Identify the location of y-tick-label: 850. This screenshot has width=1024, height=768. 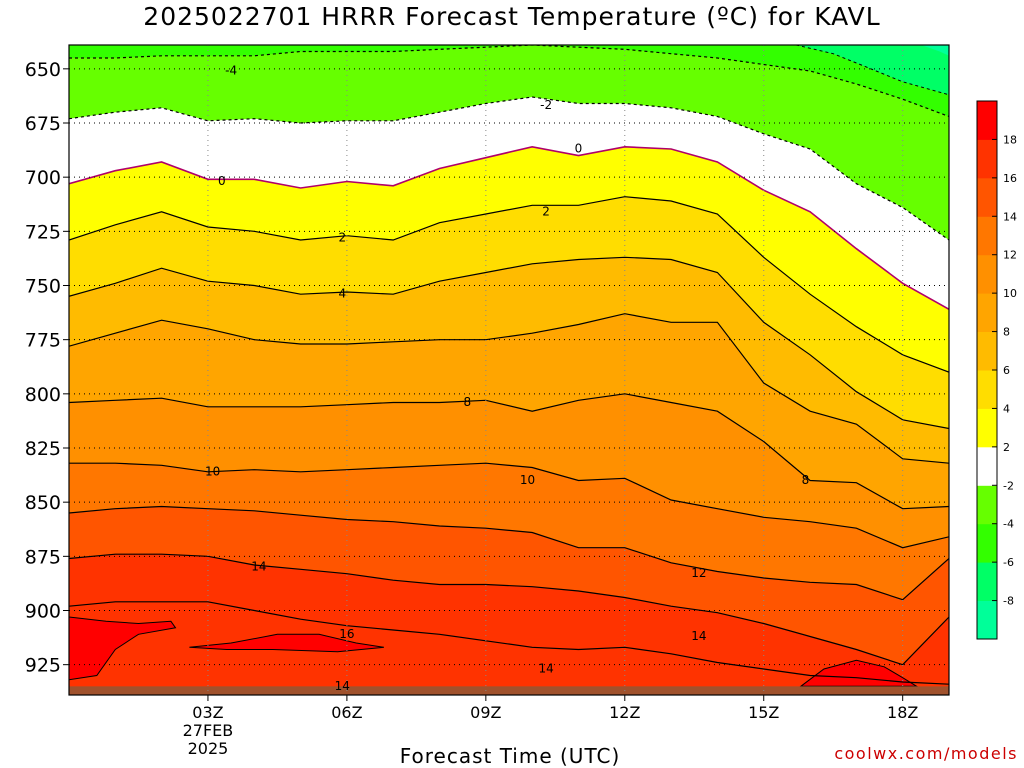
(43, 503).